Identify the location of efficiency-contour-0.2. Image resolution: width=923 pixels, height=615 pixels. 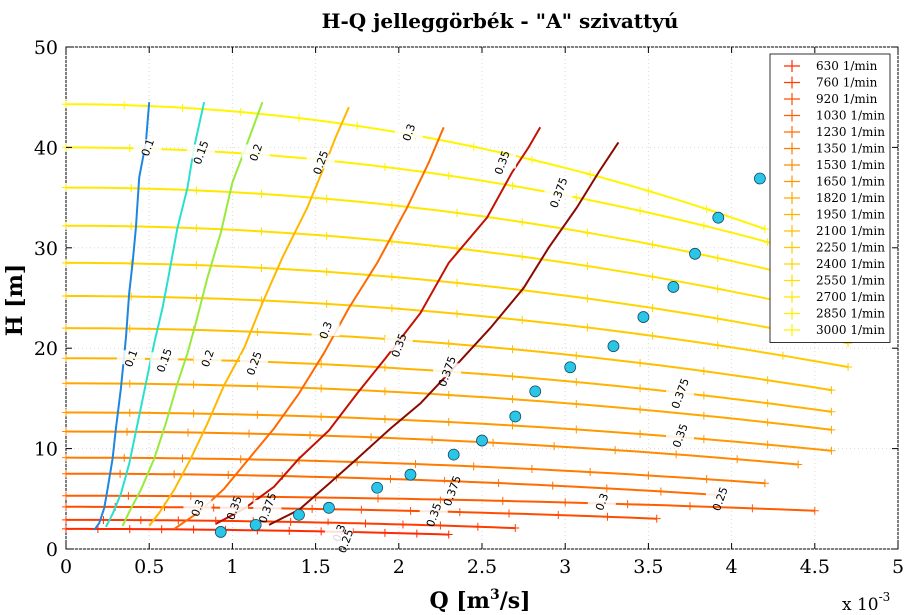
(192, 314).